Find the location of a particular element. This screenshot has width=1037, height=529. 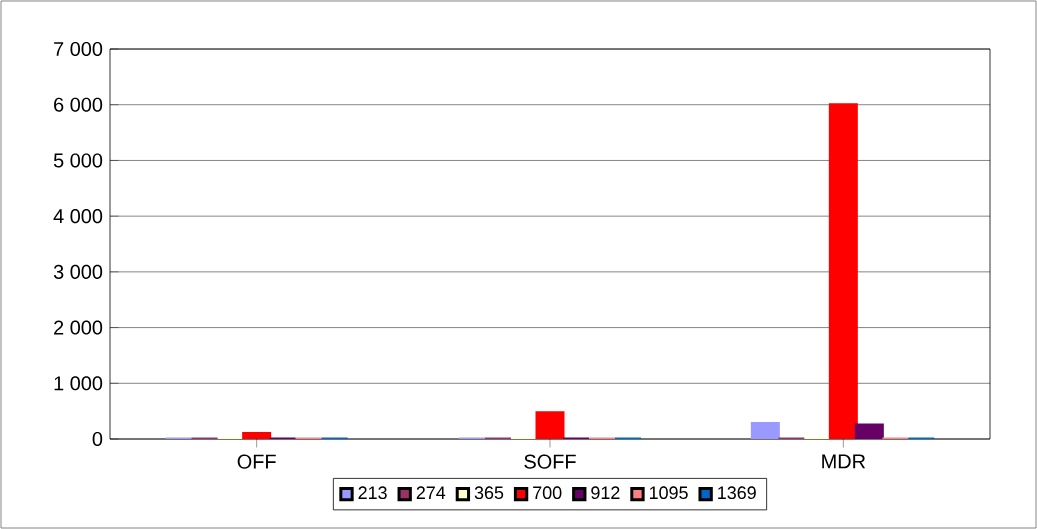

legend-label: 1095 is located at coordinates (668, 493).